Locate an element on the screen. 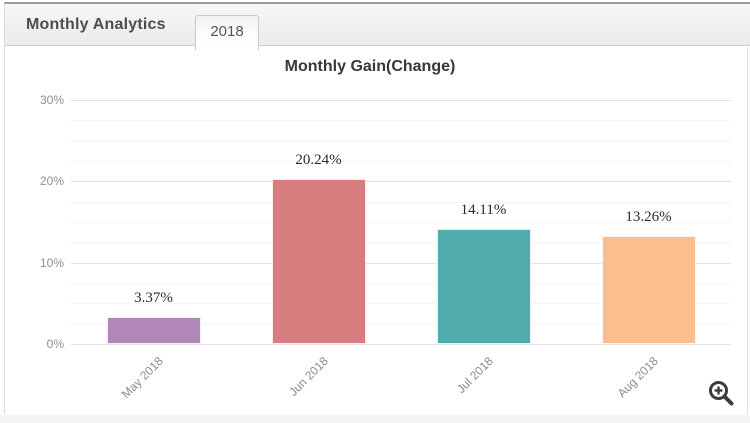 This screenshot has height=423, width=750. x-axis-tick-label: May 2018 is located at coordinates (142, 378).